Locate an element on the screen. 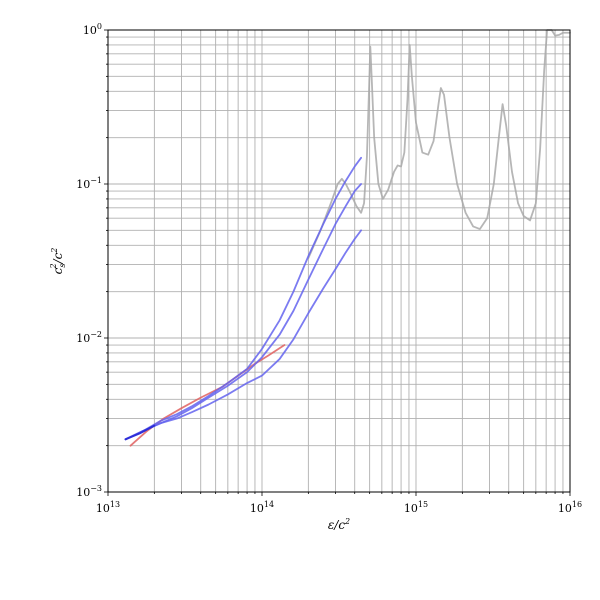 The image size is (600, 600). x-axis-label: ε/c2 is located at coordinates (339, 524).